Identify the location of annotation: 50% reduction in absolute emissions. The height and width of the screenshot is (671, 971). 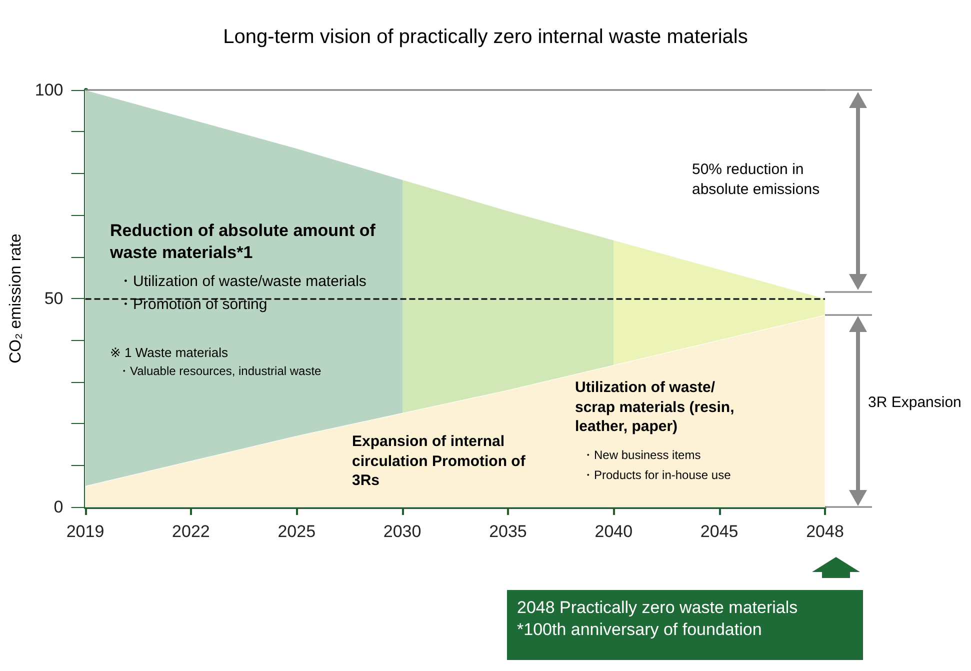
(756, 179).